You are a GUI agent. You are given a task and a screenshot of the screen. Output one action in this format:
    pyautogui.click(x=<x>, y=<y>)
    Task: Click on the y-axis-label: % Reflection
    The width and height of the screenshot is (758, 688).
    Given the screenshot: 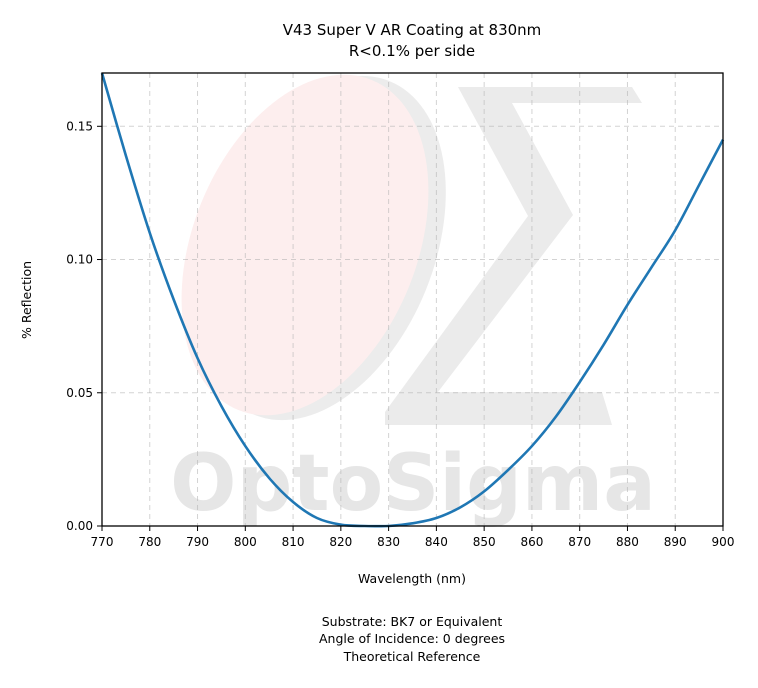 What is the action you would take?
    pyautogui.click(x=26, y=300)
    